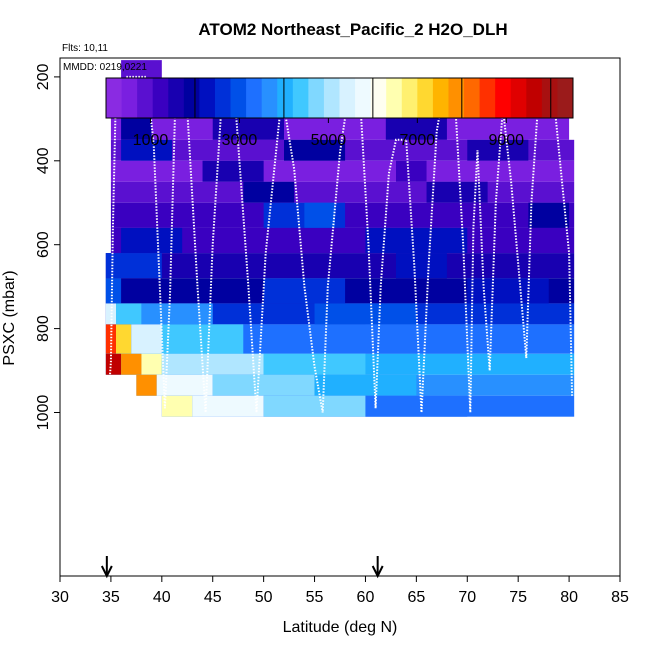 The height and width of the screenshot is (650, 650). What do you see at coordinates (329, 140) in the screenshot?
I see `colorbar-tick-label: 5000` at bounding box center [329, 140].